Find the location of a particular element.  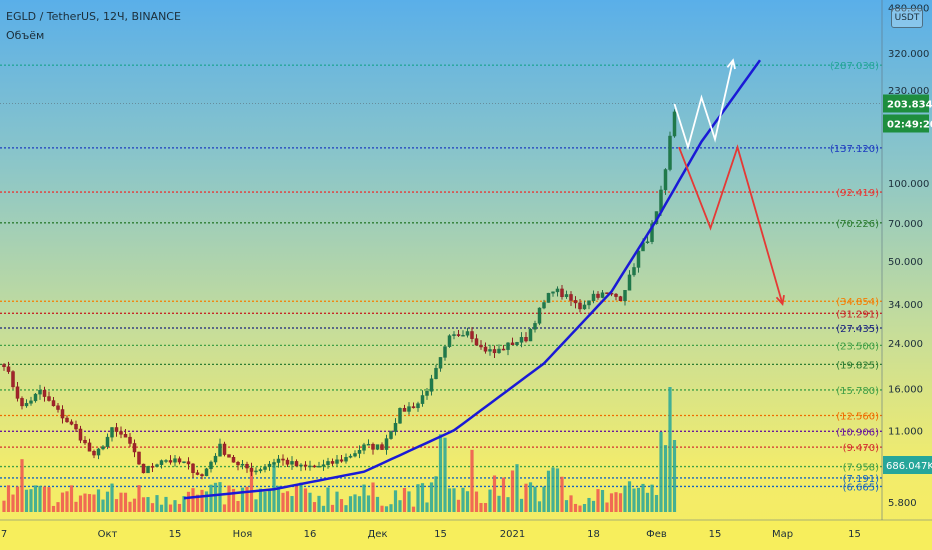

time-axis: 7 Окт 15 Ноя 16 Дек 15 2021 18 Фев 15 Мар 15 is located at coordinates (466, 534).